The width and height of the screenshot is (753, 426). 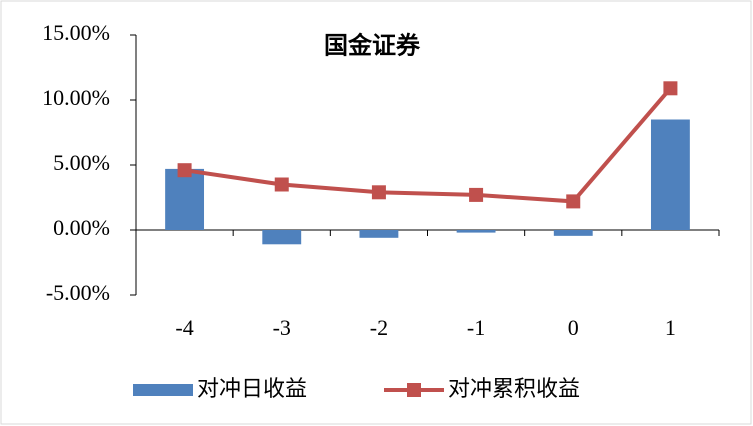 I want to click on legend-label: 对冲日收益, so click(x=252, y=389).